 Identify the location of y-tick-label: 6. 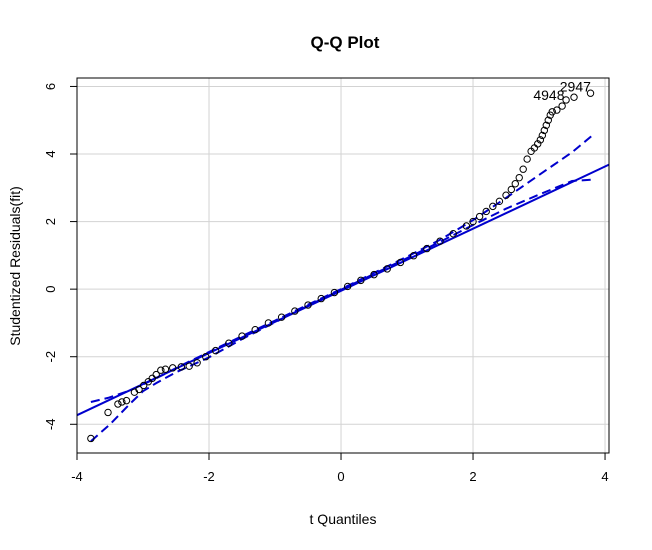
(50, 86).